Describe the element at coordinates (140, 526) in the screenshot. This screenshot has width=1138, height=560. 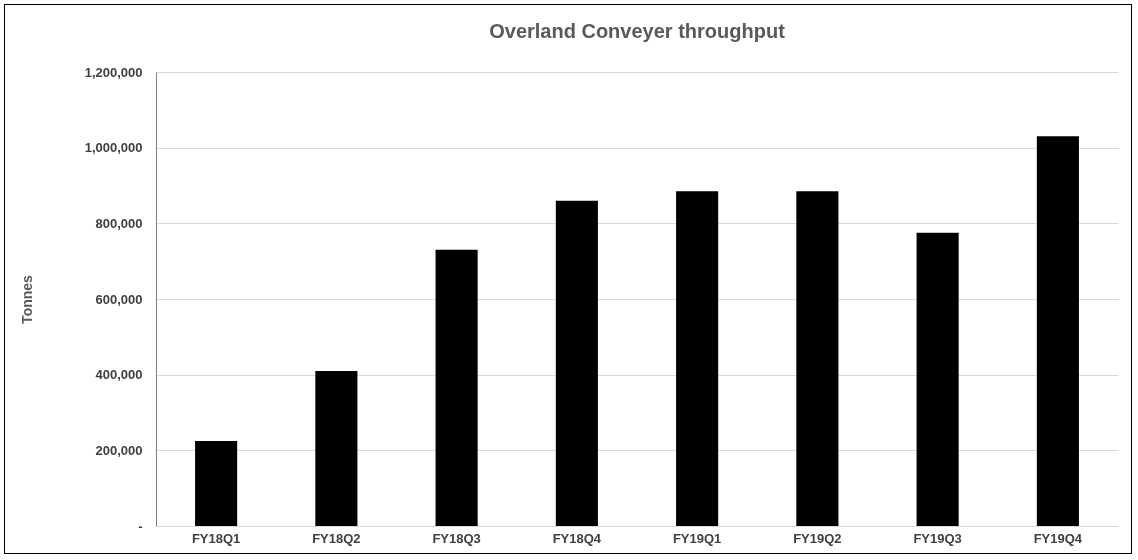
I see `y-tick-label: -` at that location.